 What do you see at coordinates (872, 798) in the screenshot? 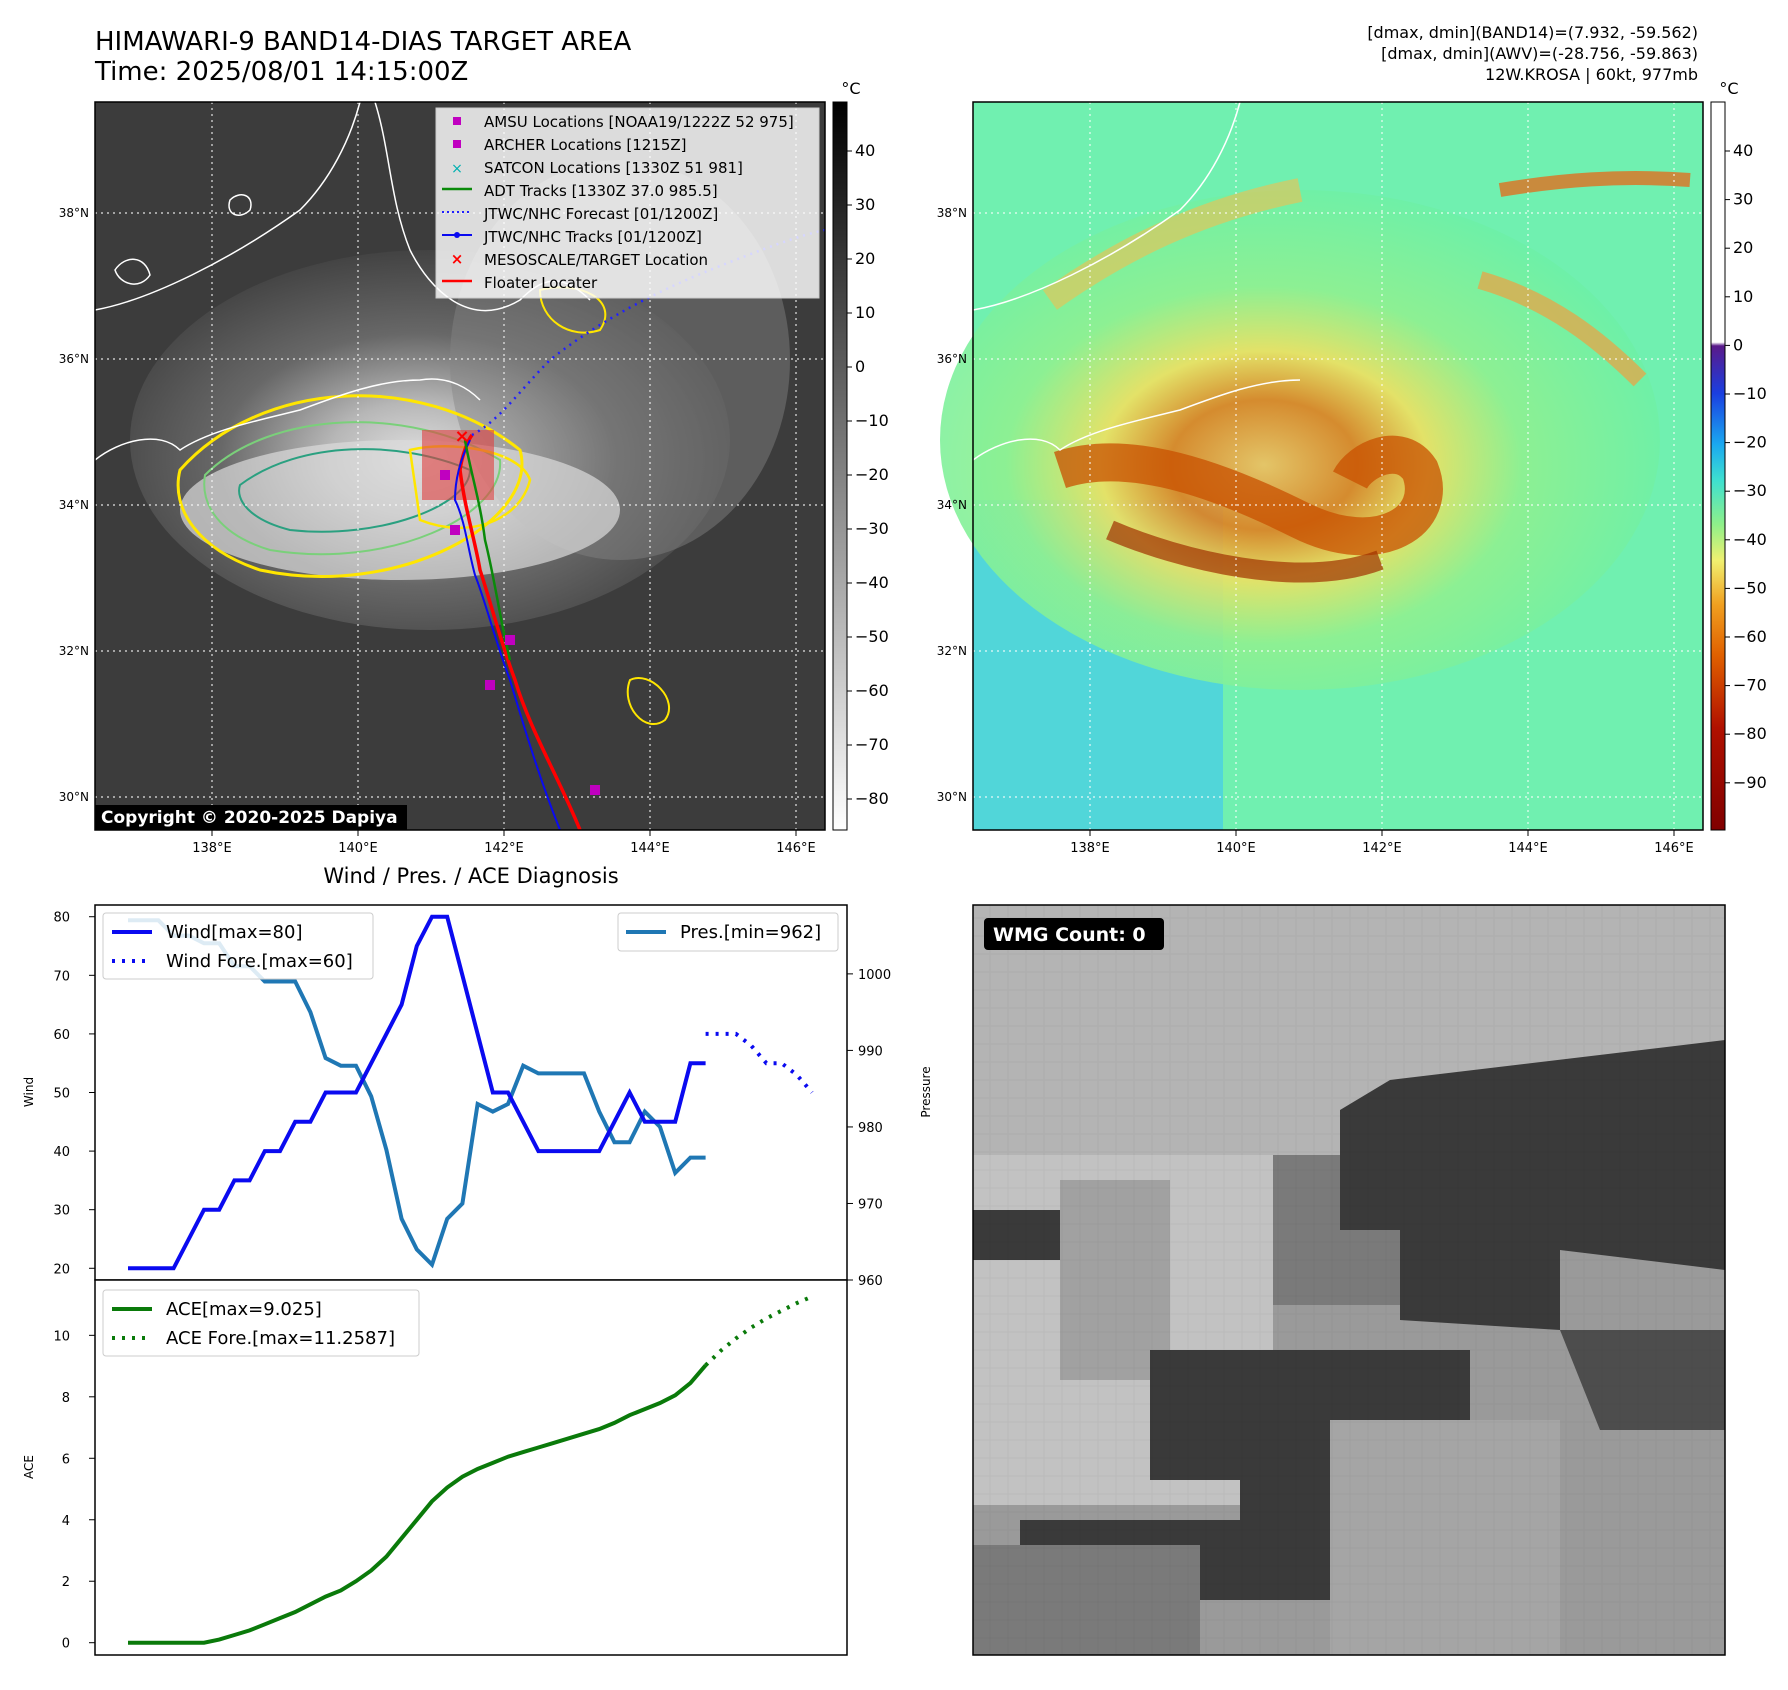
I see `ir-colorbar-tick-label: −80` at bounding box center [872, 798].